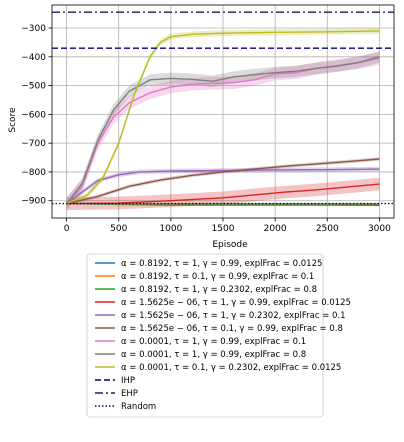 The image size is (404, 442). I want to click on x-tick-label: 2500, so click(327, 229).